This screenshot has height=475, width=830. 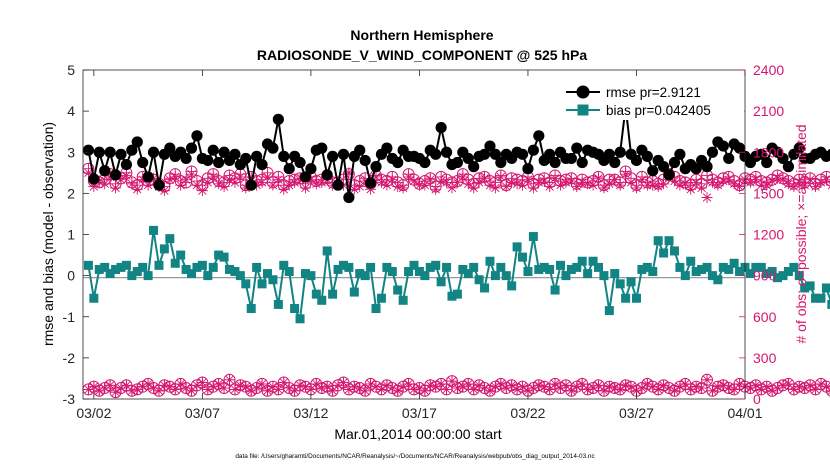 What do you see at coordinates (658, 110) in the screenshot?
I see `legend-bias-label: bias pr=0.042405` at bounding box center [658, 110].